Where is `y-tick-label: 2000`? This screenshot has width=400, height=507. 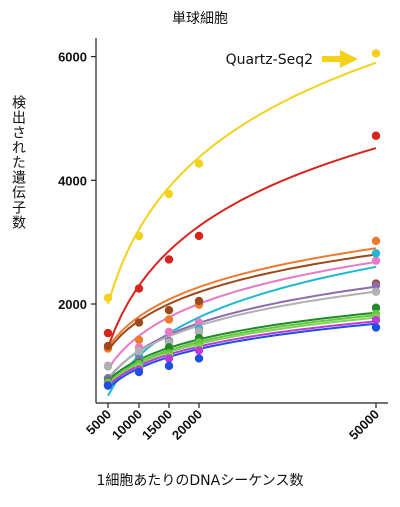 y-tick-label: 2000 is located at coordinates (72, 304).